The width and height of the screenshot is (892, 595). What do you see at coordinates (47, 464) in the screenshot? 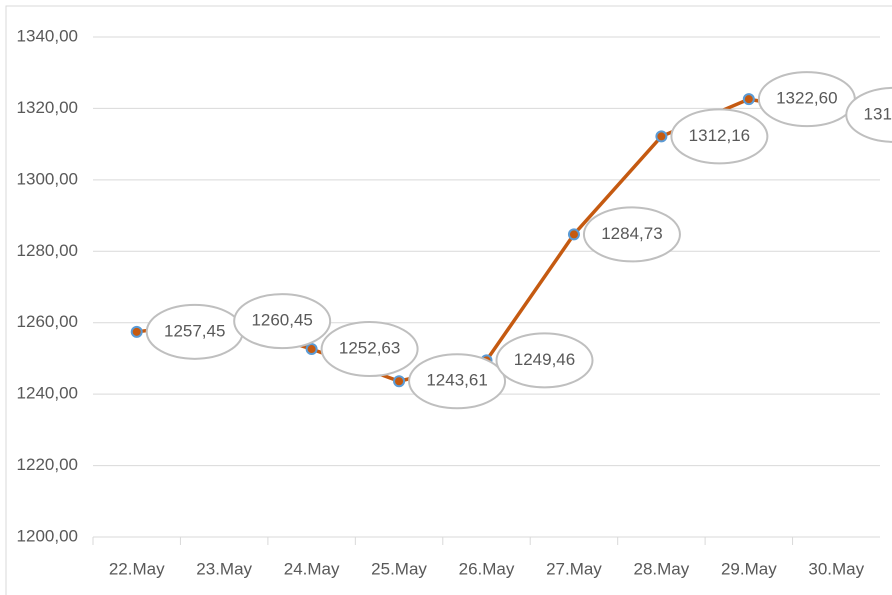
I see `y-tick-label: 1220,00` at bounding box center [47, 464].